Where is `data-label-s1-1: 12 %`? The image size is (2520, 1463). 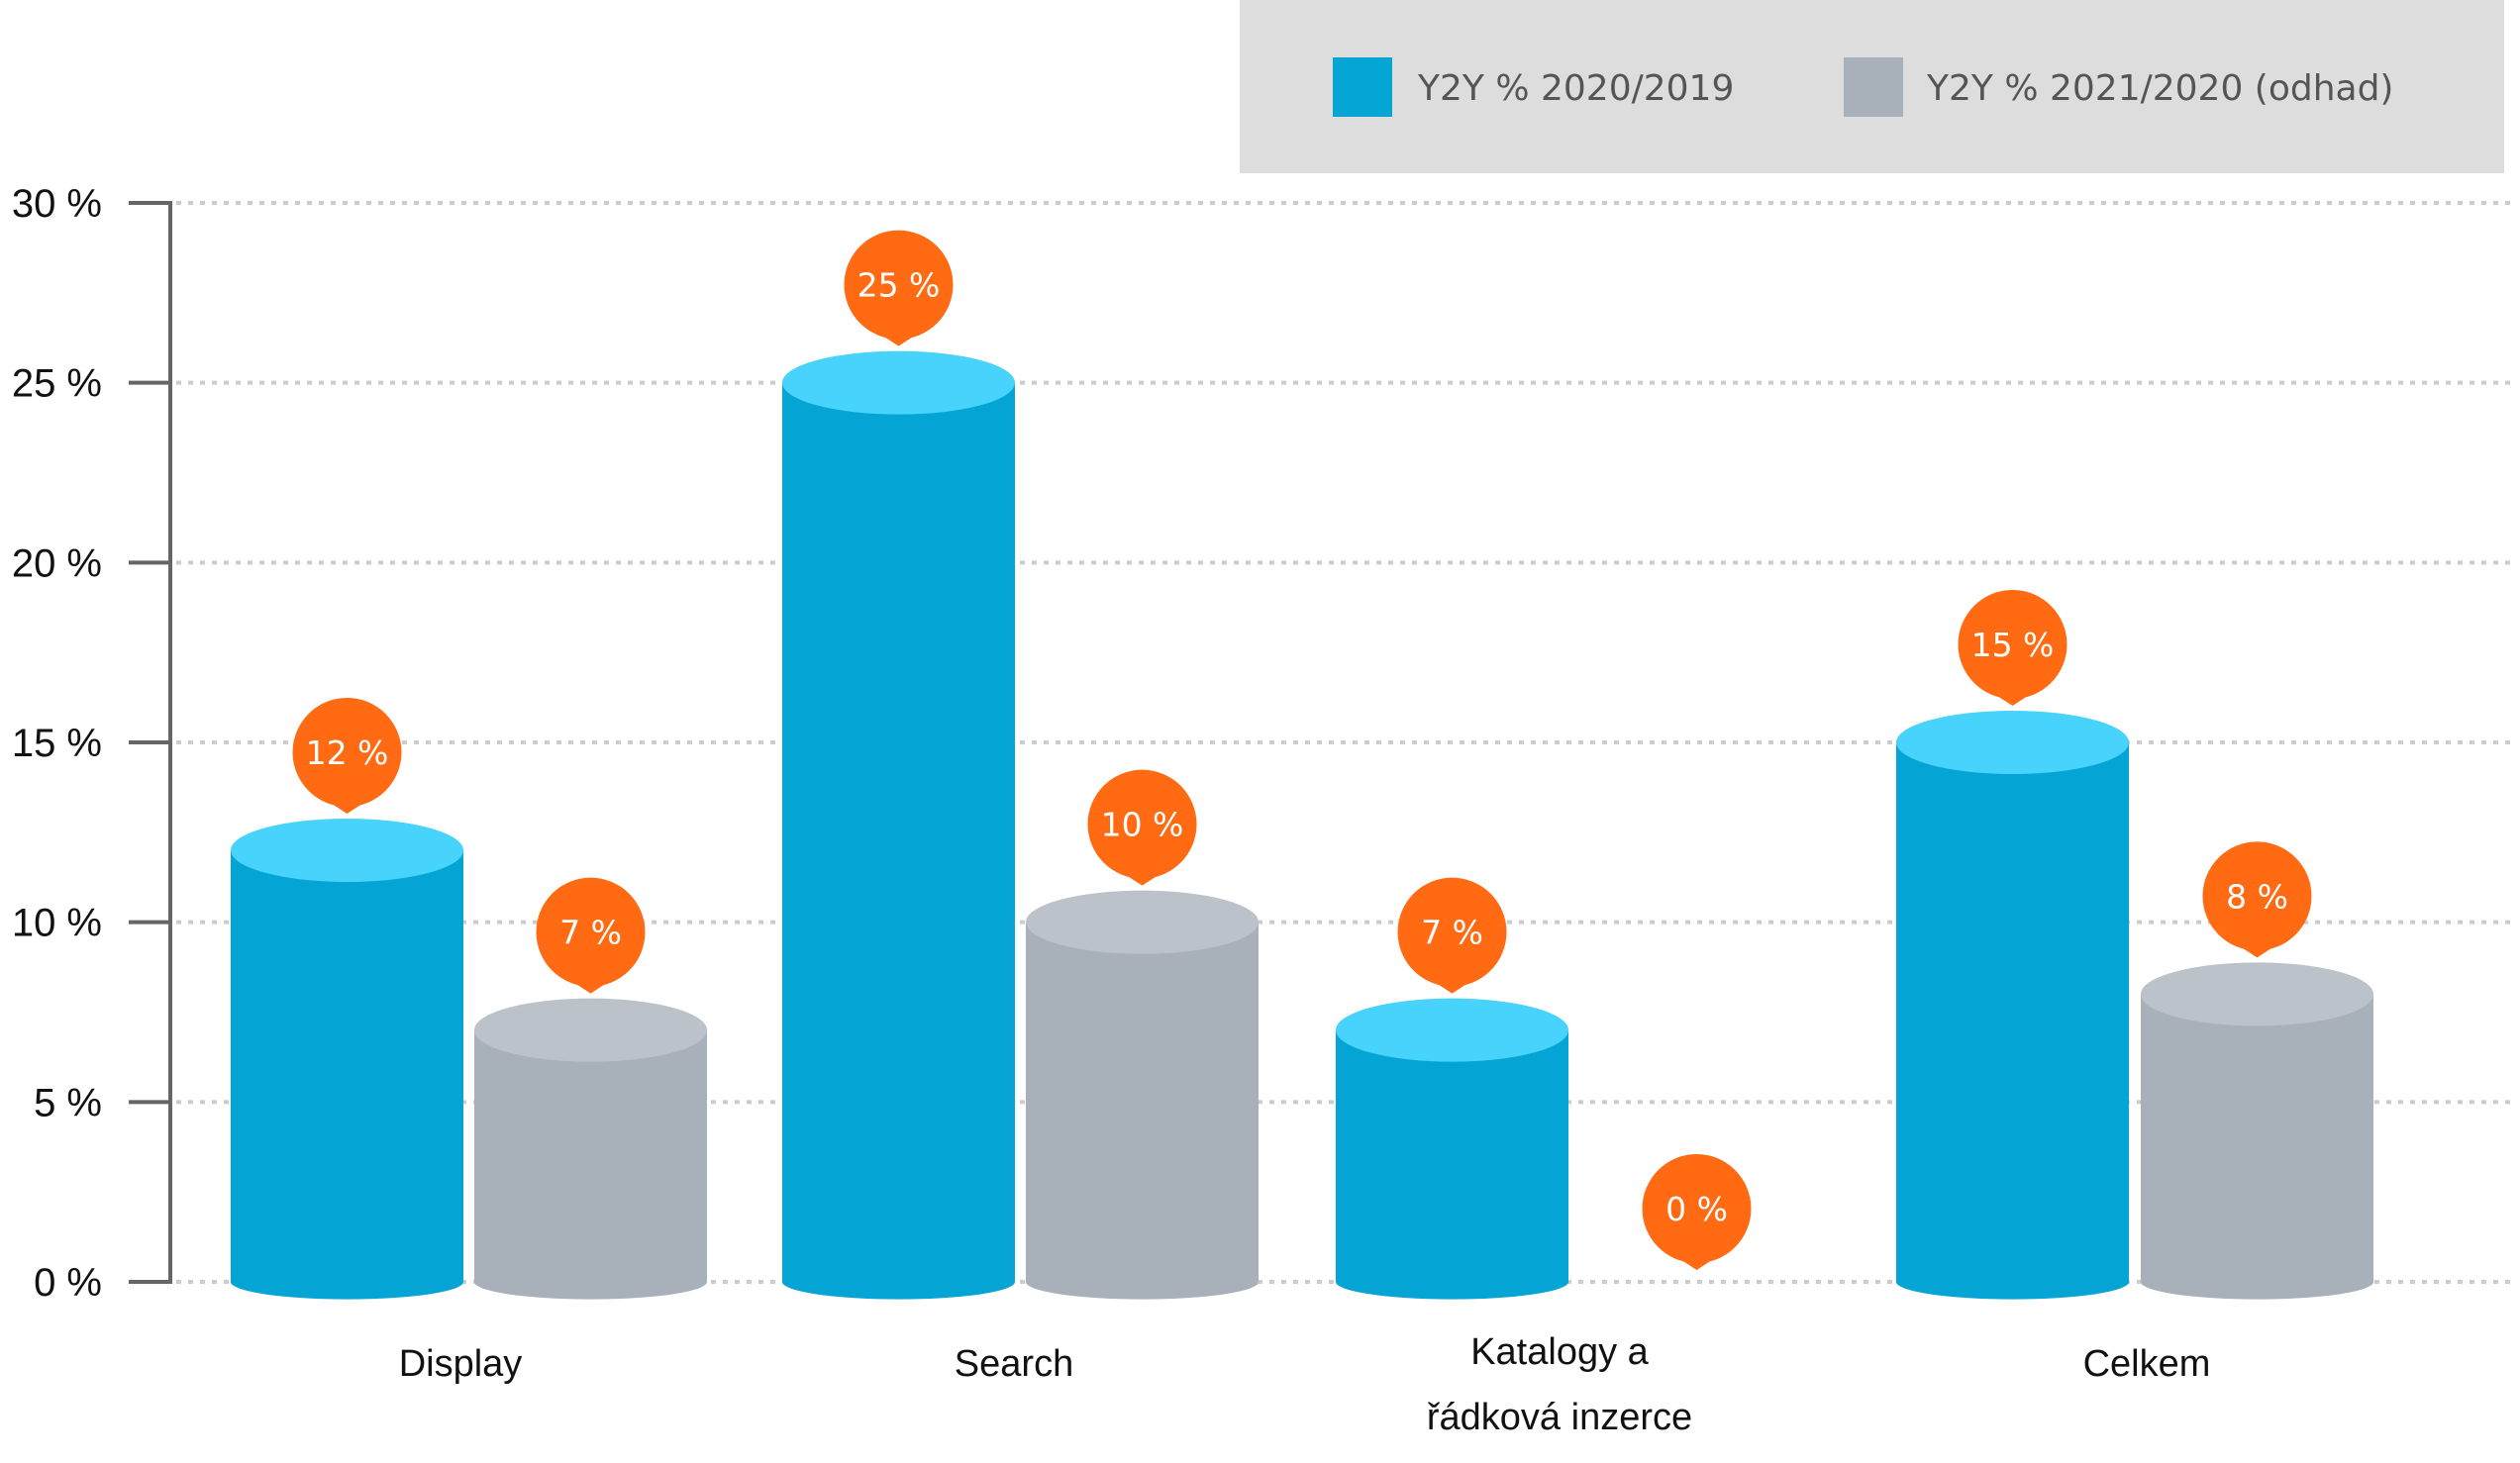
data-label-s1-1: 12 % is located at coordinates (347, 756).